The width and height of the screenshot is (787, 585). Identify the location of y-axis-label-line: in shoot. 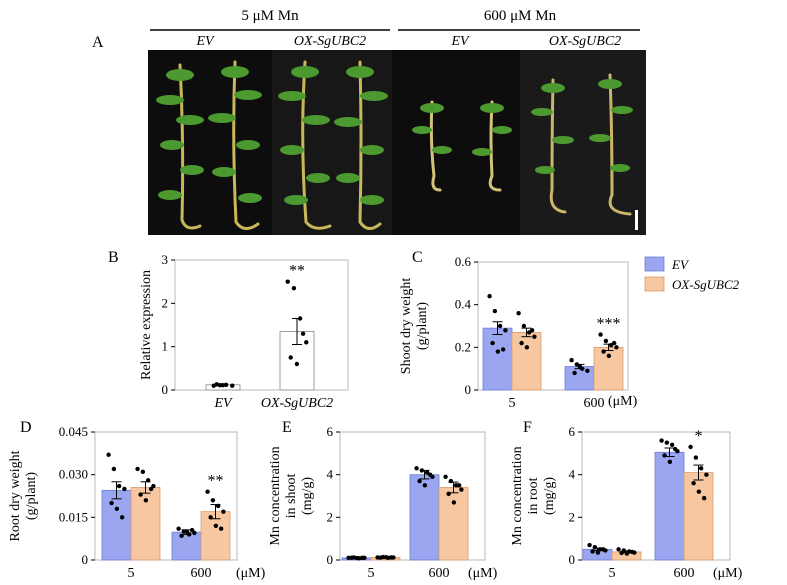
(291, 496).